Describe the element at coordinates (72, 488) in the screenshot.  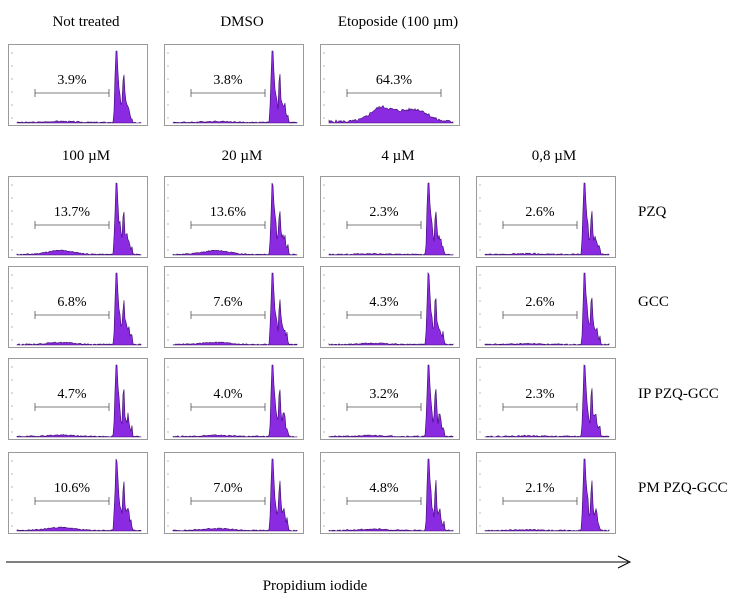
I see `subg1-percent-label: 10.6%` at that location.